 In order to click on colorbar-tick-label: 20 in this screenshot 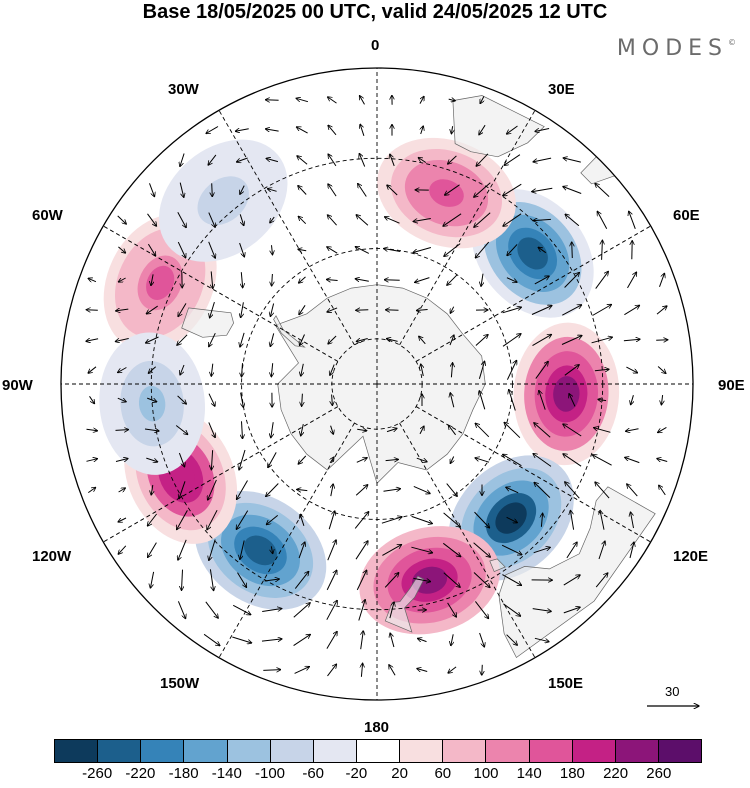, I will do `click(399, 774)`.